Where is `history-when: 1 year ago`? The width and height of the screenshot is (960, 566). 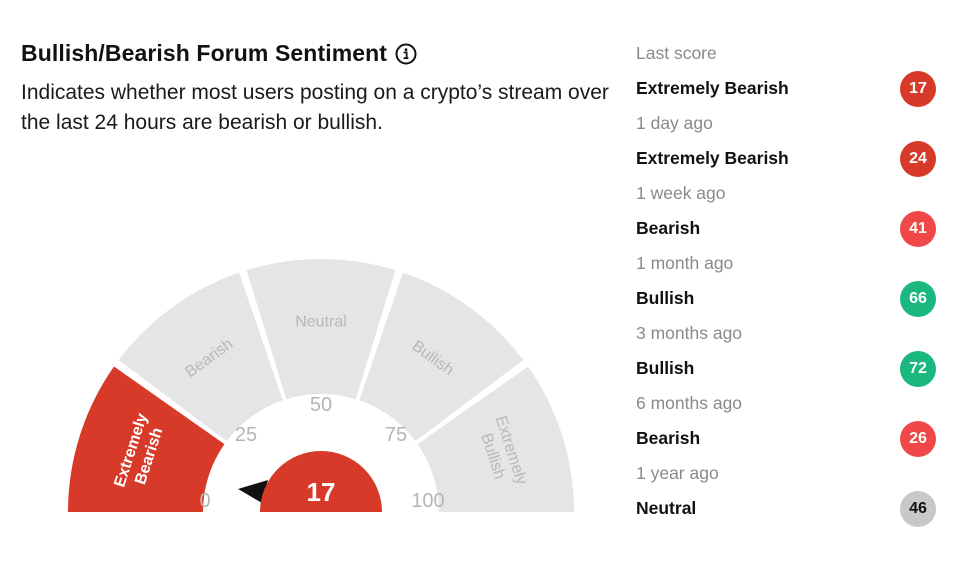 history-when: 1 year ago is located at coordinates (677, 473).